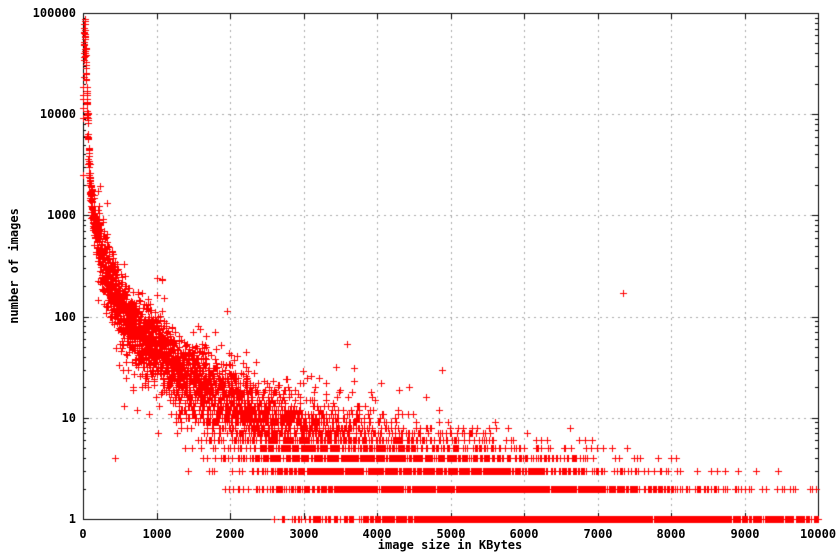 The height and width of the screenshot is (560, 840). Describe the element at coordinates (230, 534) in the screenshot. I see `x-tick-label-2000: 2000` at that location.